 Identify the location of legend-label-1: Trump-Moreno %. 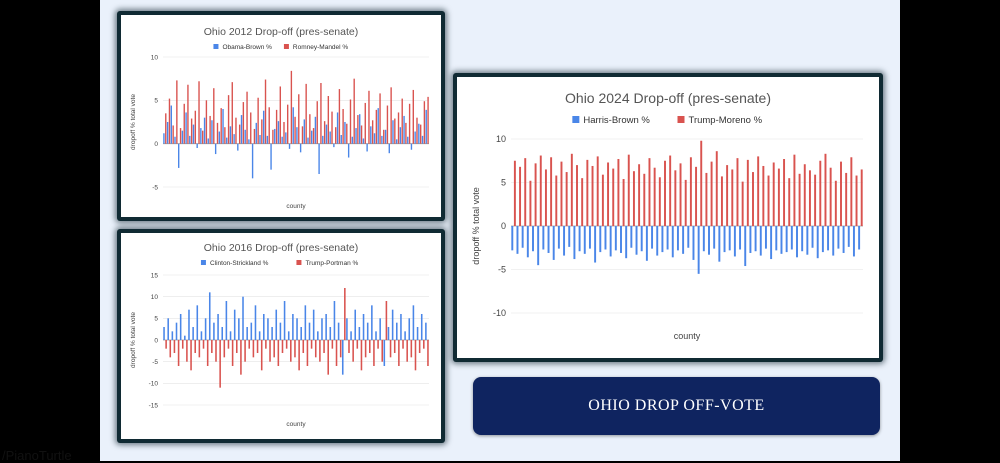
(726, 120).